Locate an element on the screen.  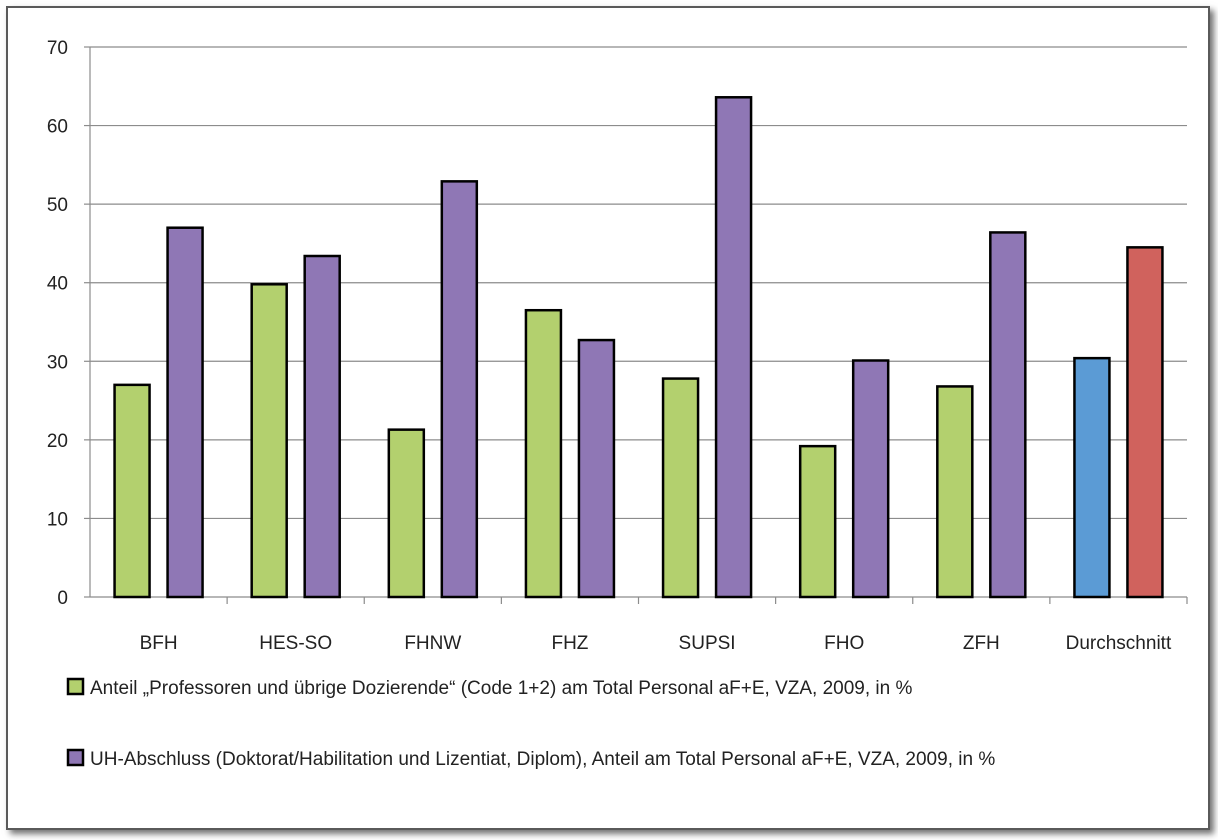
y-tick-label: 50 is located at coordinates (57, 205).